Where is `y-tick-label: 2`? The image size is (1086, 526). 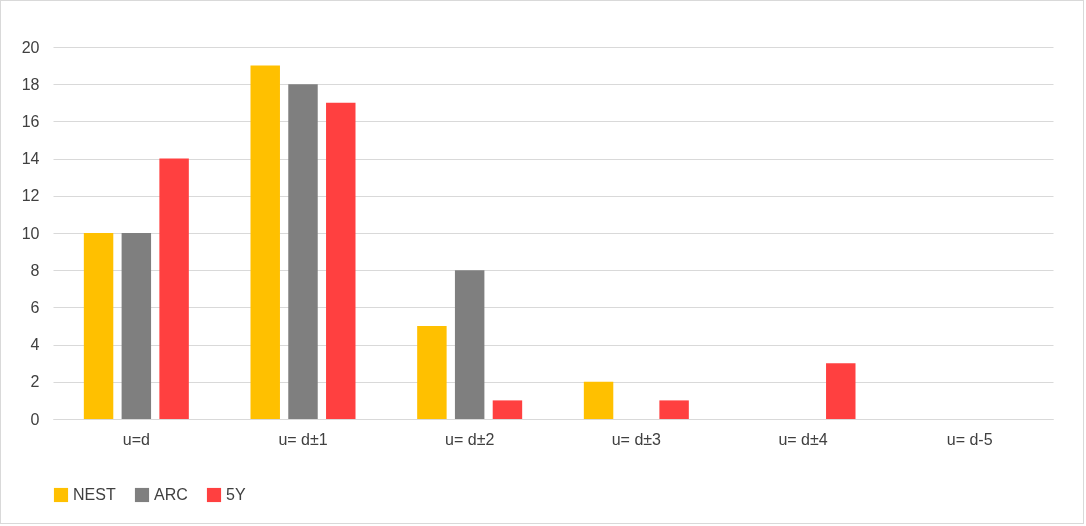
y-tick-label: 2 is located at coordinates (35, 382).